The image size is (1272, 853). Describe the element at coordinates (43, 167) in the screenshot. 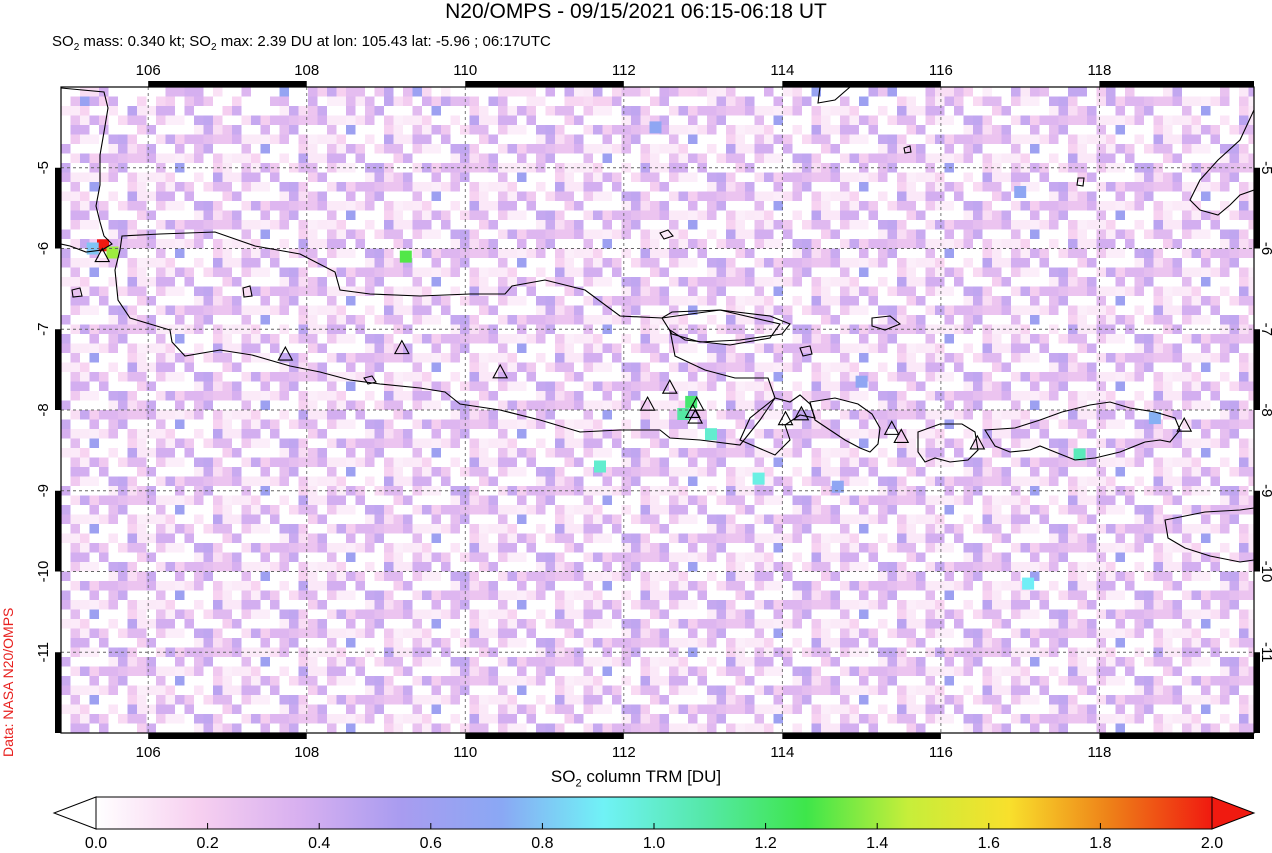

I see `lat-tick-label-left: -5` at that location.